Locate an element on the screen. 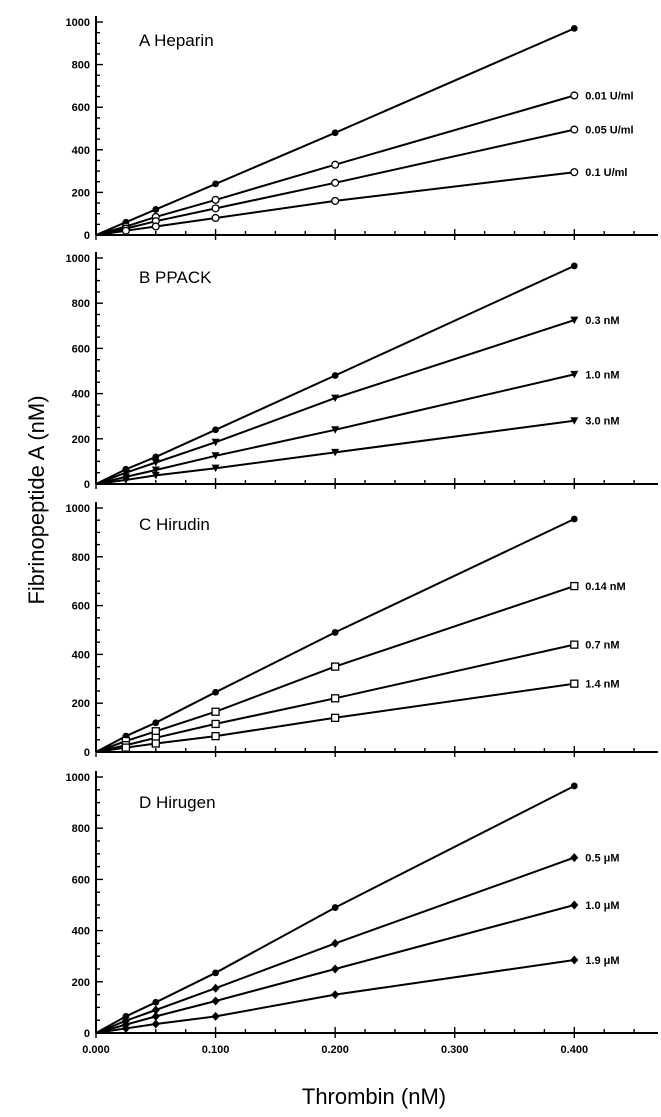 This screenshot has width=661, height=1117. series-label: 0.14 nM is located at coordinates (605, 587).